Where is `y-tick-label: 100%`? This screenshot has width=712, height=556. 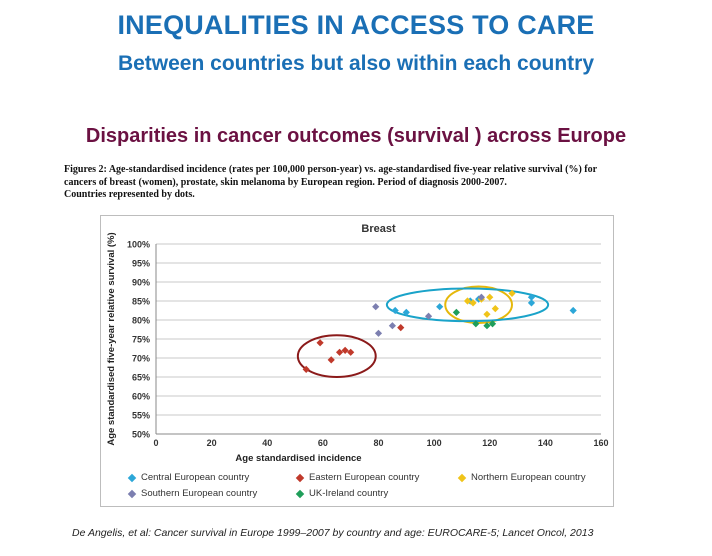
y-tick-label: 100% is located at coordinates (138, 245).